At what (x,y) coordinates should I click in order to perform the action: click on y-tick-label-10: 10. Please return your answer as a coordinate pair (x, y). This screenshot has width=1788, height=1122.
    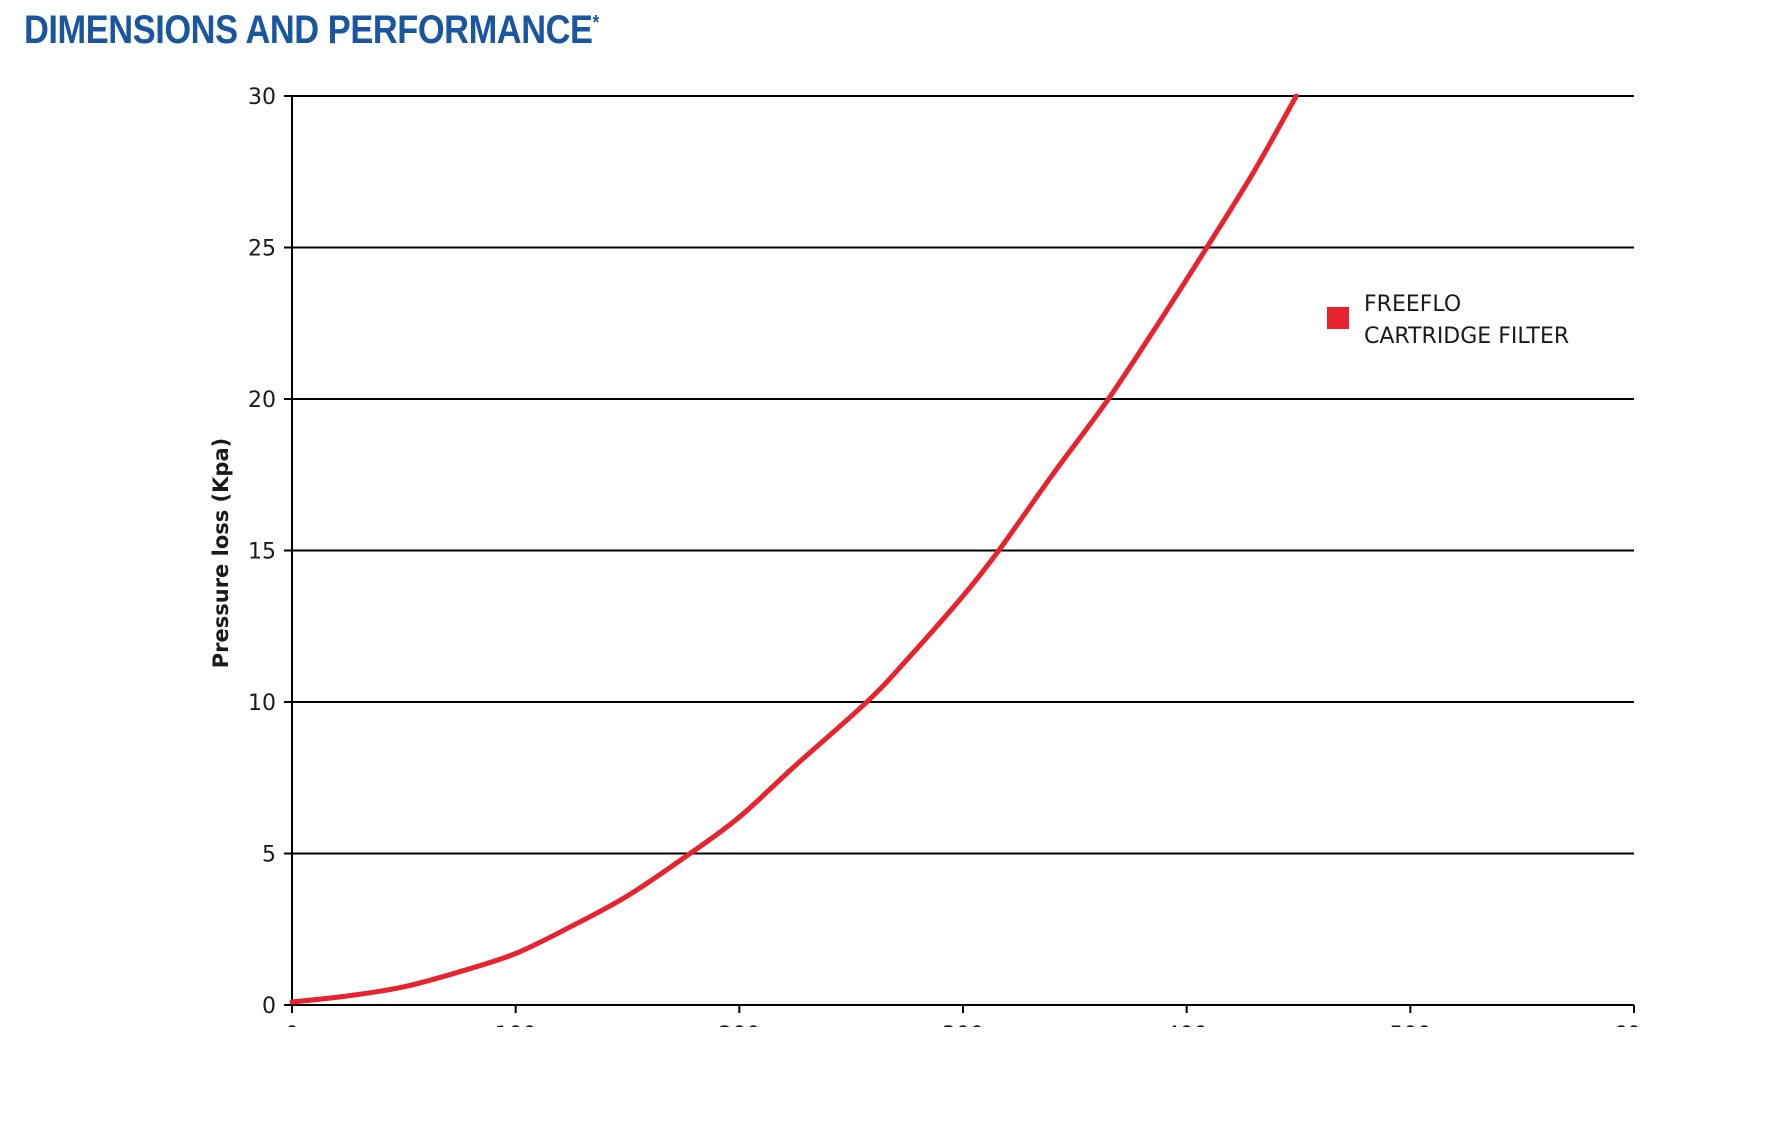
    Looking at the image, I should click on (262, 703).